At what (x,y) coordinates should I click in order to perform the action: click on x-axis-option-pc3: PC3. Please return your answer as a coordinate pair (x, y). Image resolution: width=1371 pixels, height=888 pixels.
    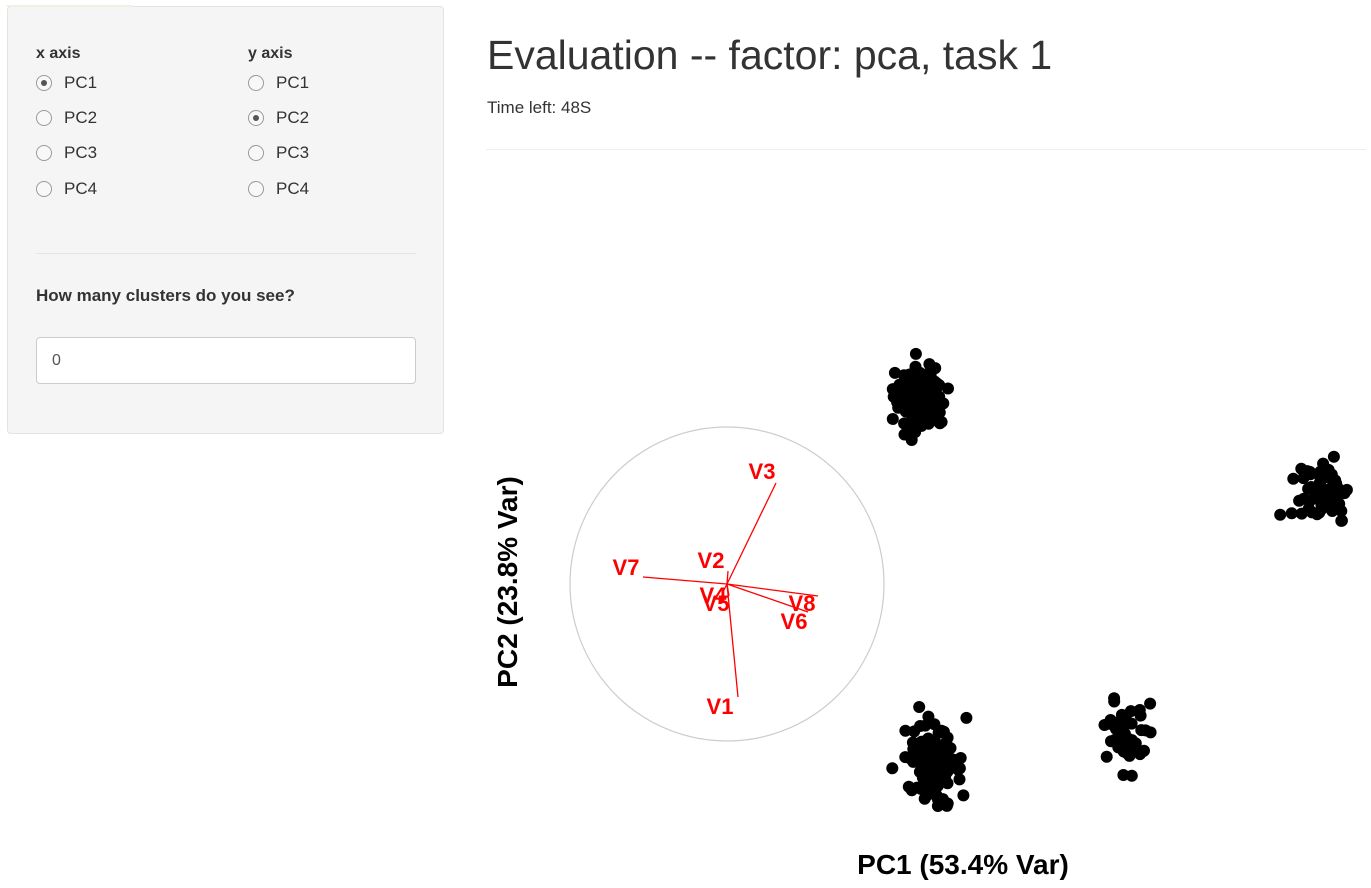
    Looking at the image, I should click on (131, 153).